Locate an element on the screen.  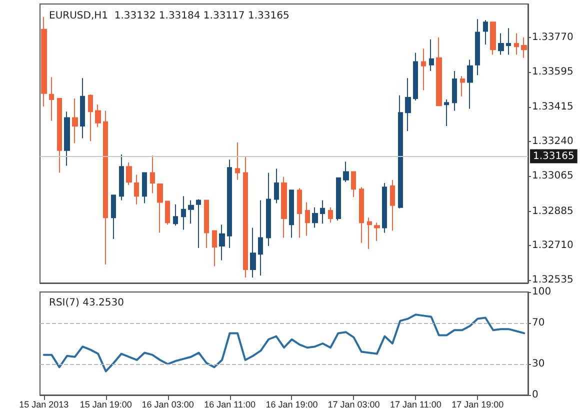
x-tick-label: 15 Jan 2013 is located at coordinates (44, 405).